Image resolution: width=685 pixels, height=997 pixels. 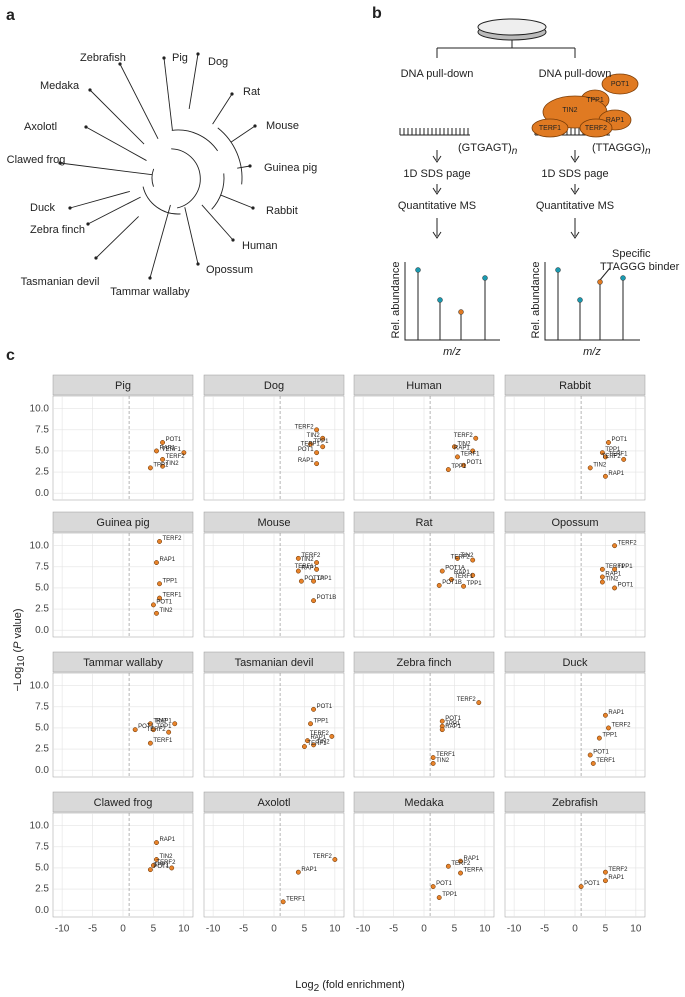 What do you see at coordinates (514, 929) in the screenshot?
I see `x-tick-label: -10` at bounding box center [514, 929].